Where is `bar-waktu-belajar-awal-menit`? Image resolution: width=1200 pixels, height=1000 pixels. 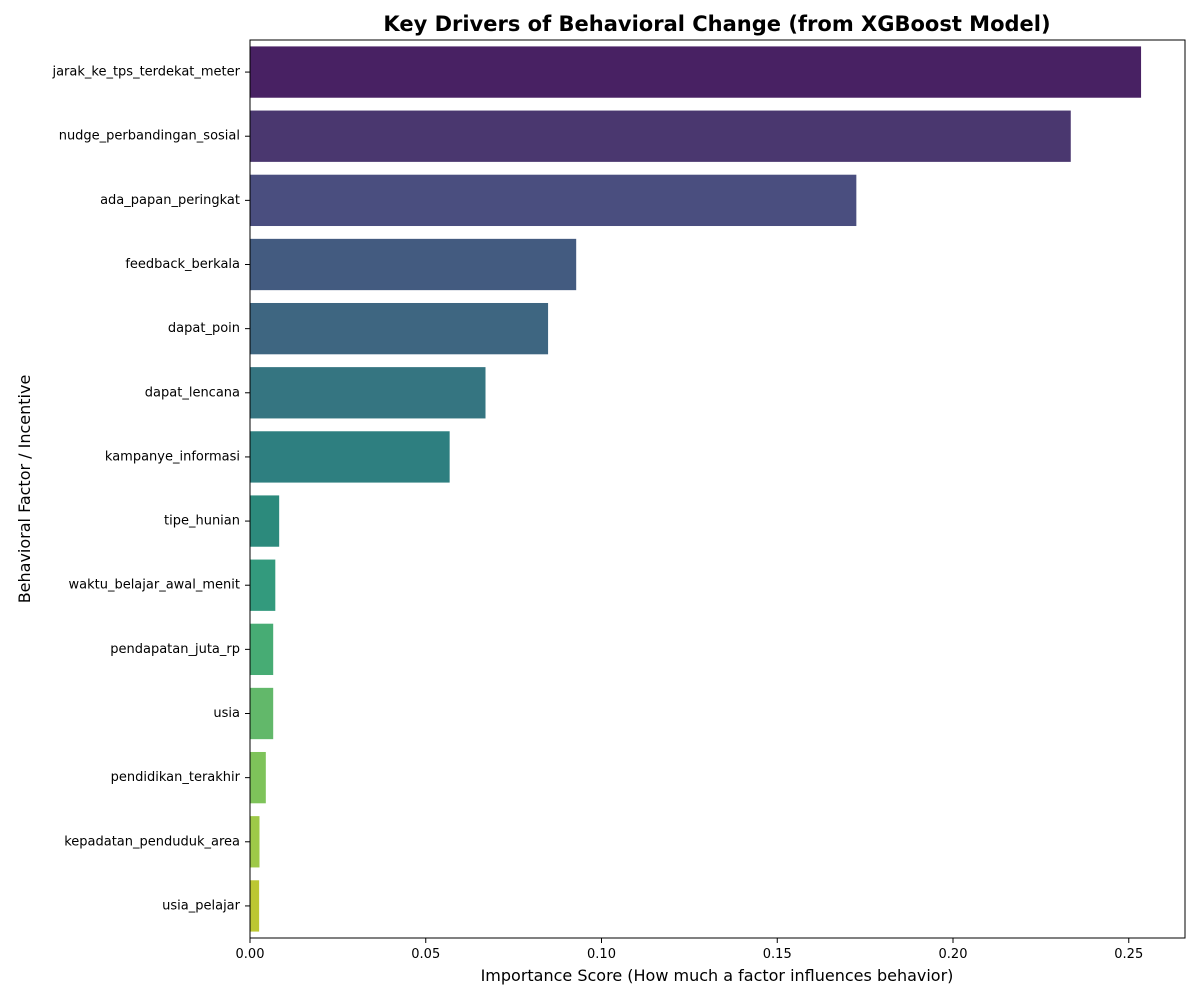 bar-waktu-belajar-awal-menit is located at coordinates (263, 585).